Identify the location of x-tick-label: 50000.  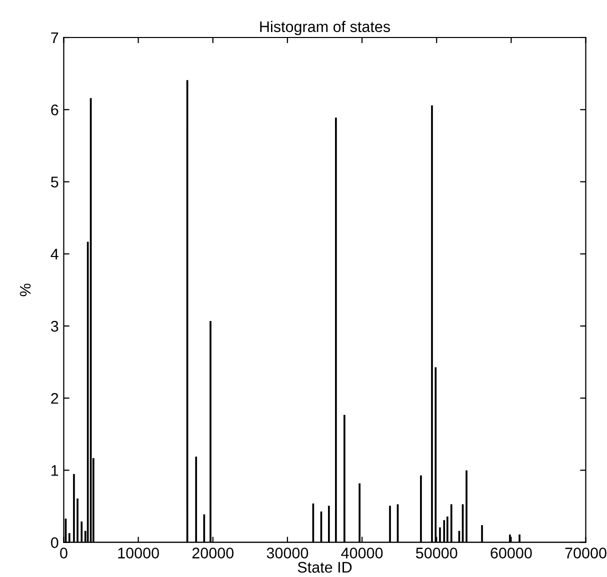
(437, 553).